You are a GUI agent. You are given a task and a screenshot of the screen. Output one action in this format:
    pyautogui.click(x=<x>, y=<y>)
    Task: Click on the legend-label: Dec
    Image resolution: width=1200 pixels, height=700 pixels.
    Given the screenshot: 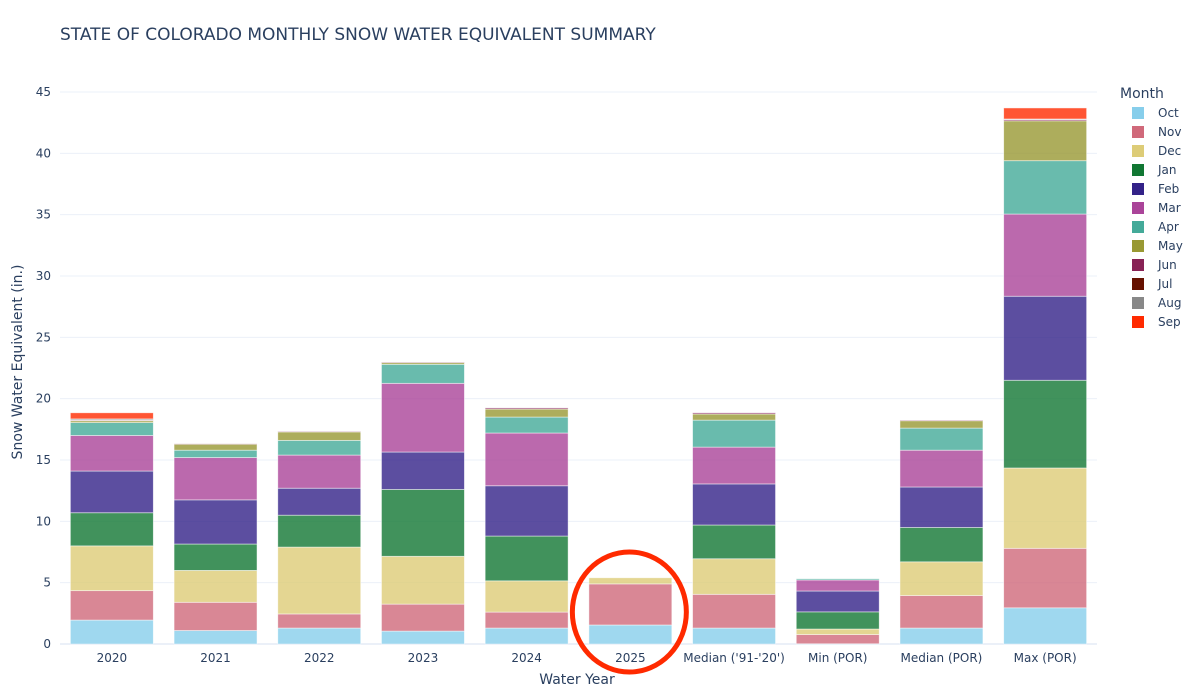 What is the action you would take?
    pyautogui.click(x=1169, y=151)
    